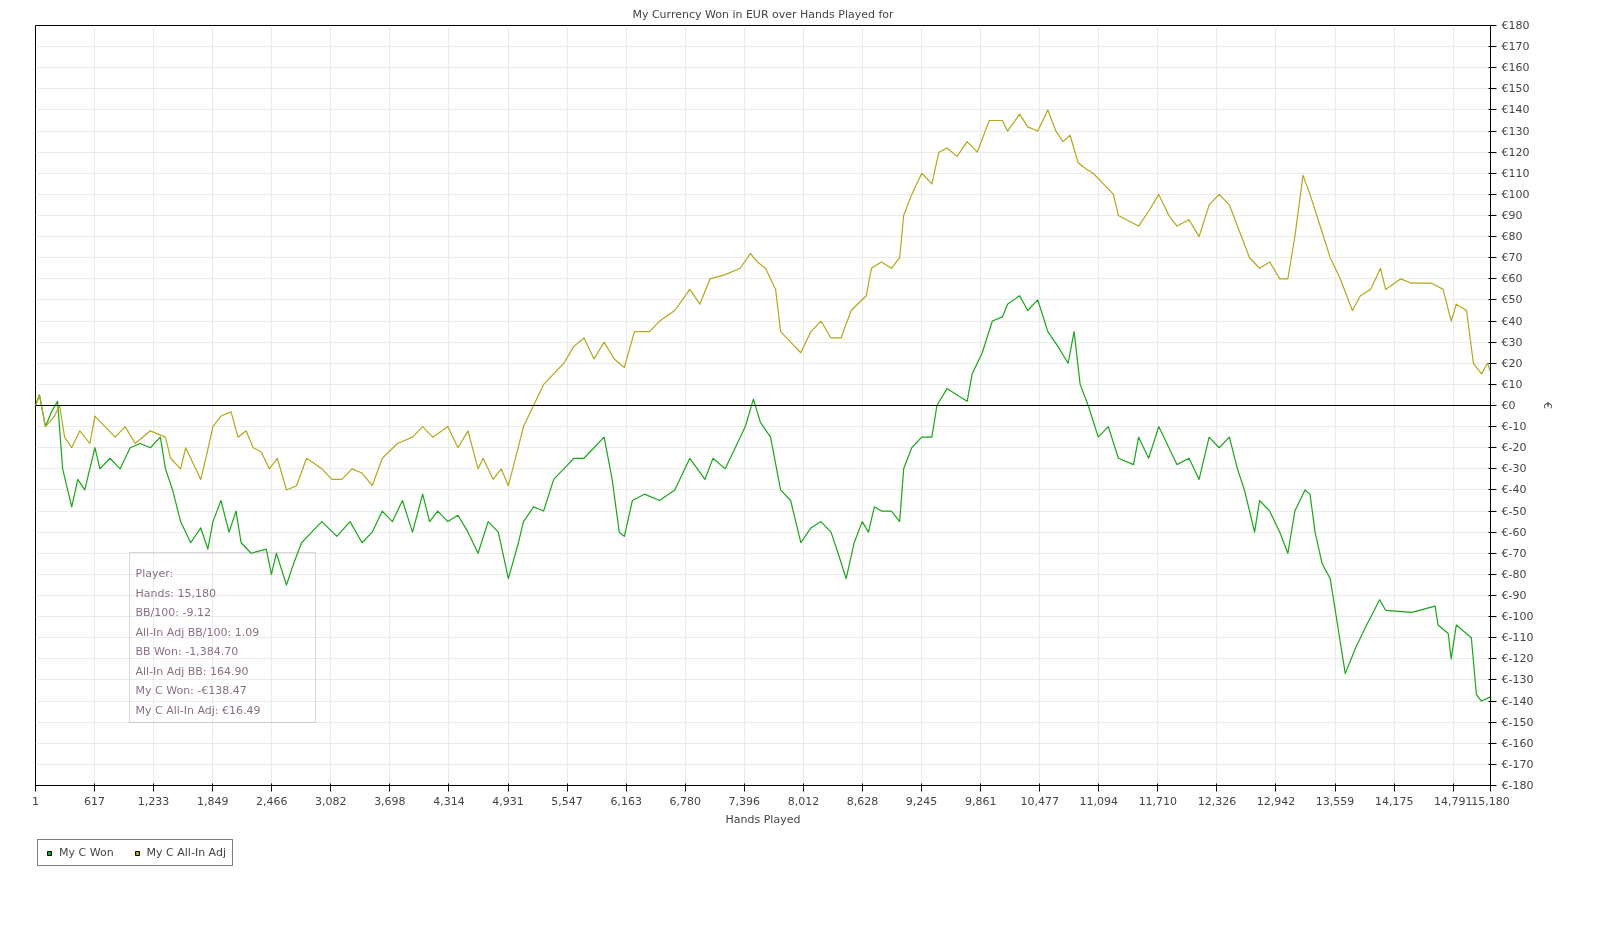 The image size is (1604, 930). I want to click on x-tick-label: 3,698, so click(390, 801).